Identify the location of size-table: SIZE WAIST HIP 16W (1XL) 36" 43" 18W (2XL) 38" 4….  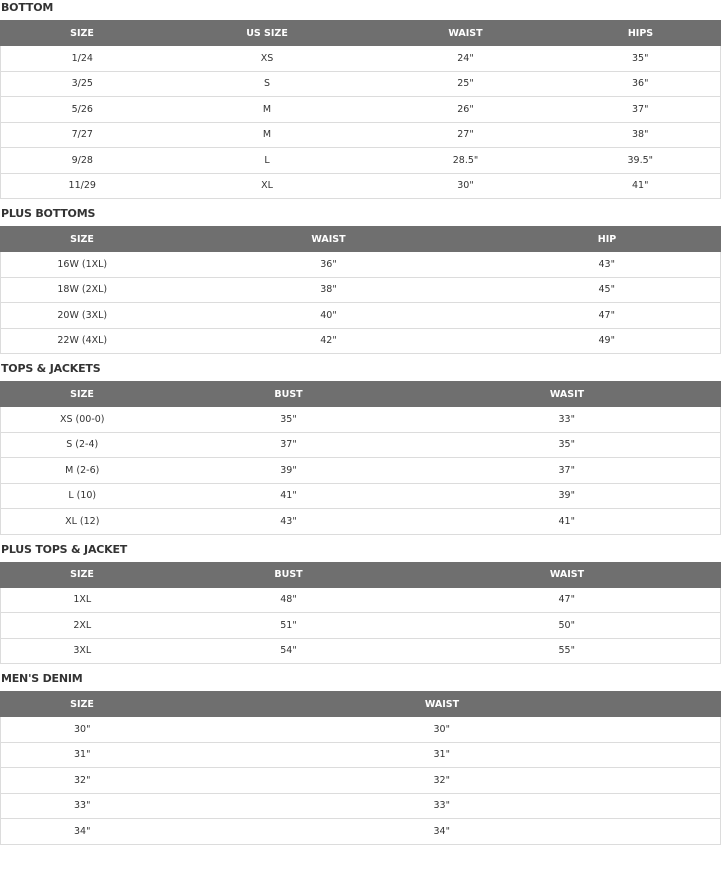
(360, 290).